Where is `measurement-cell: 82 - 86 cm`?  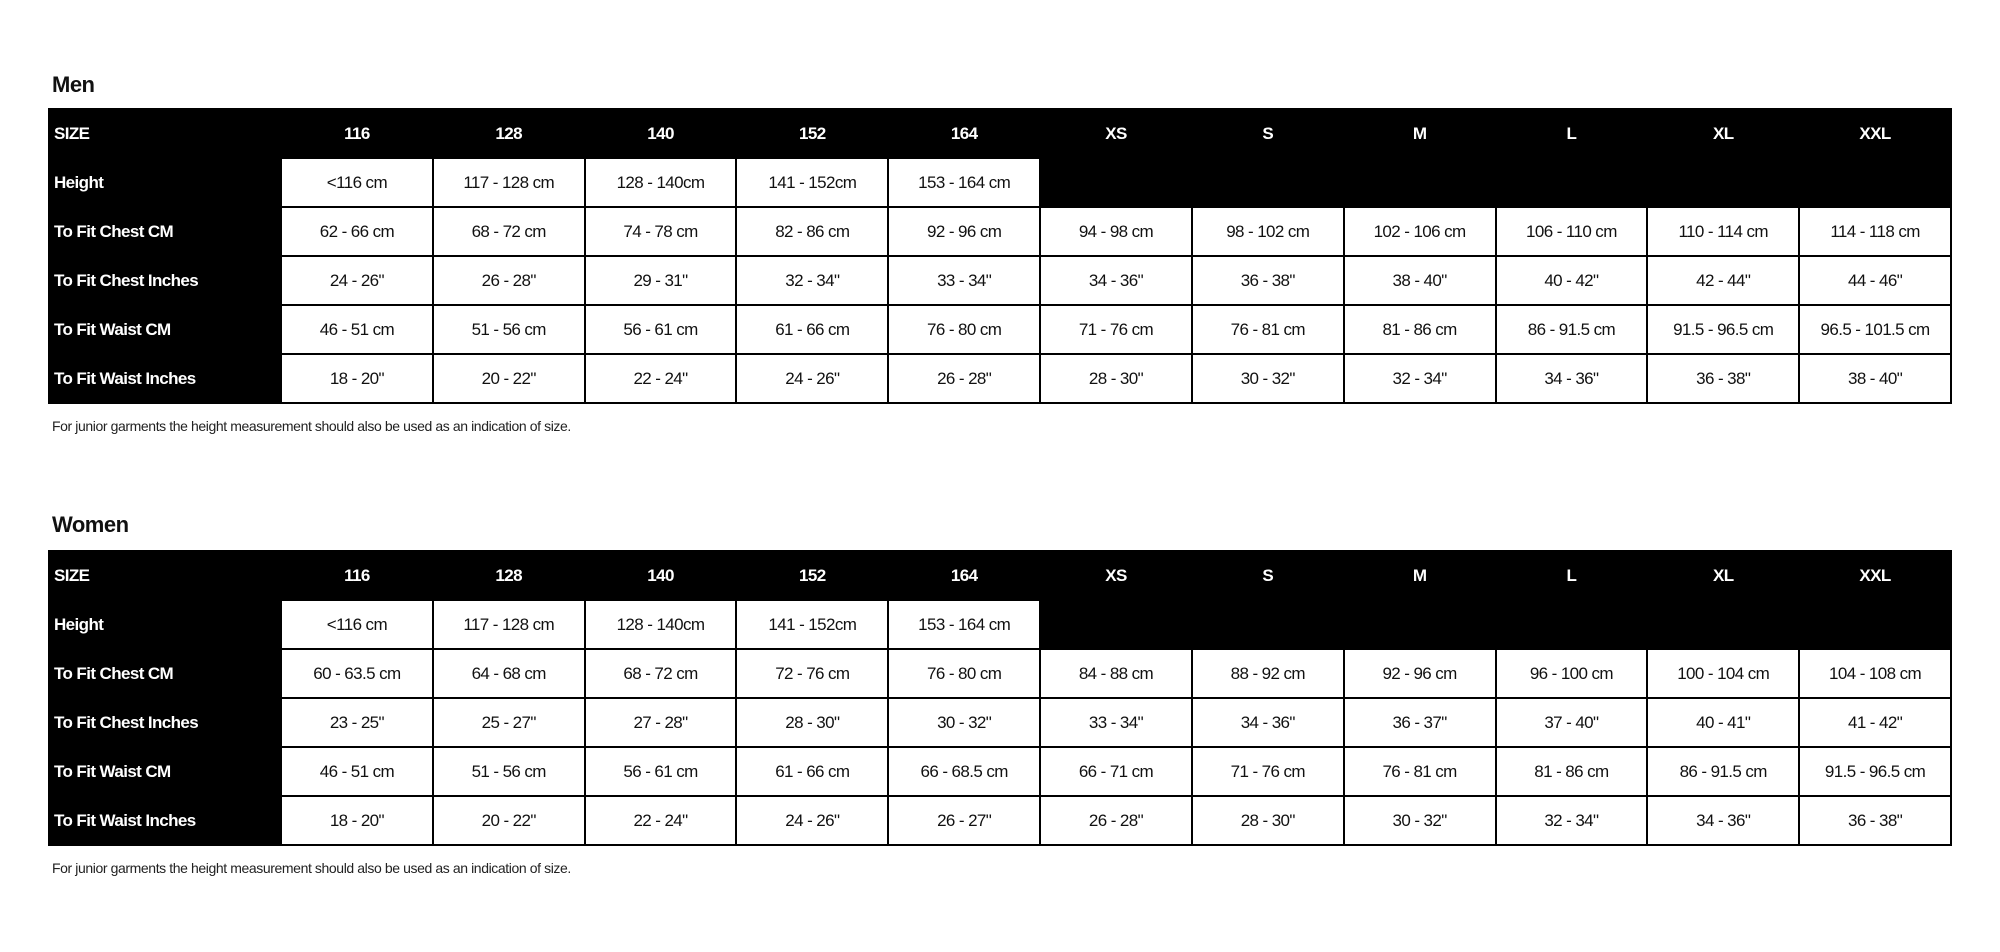 measurement-cell: 82 - 86 cm is located at coordinates (812, 231).